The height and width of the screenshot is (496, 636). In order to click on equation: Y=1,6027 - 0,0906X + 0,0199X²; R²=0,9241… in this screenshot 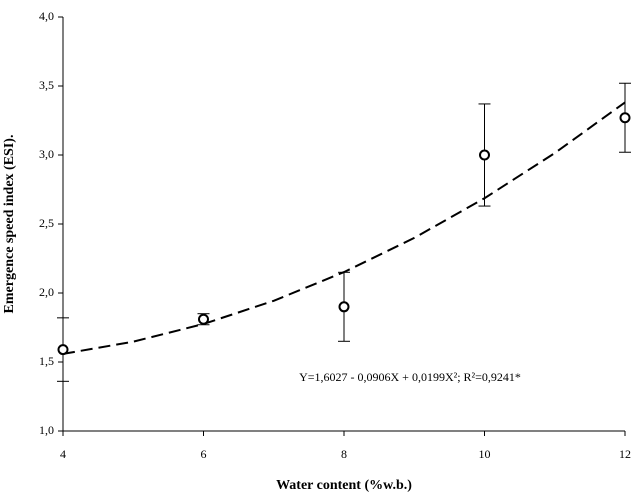, I will do `click(410, 377)`.